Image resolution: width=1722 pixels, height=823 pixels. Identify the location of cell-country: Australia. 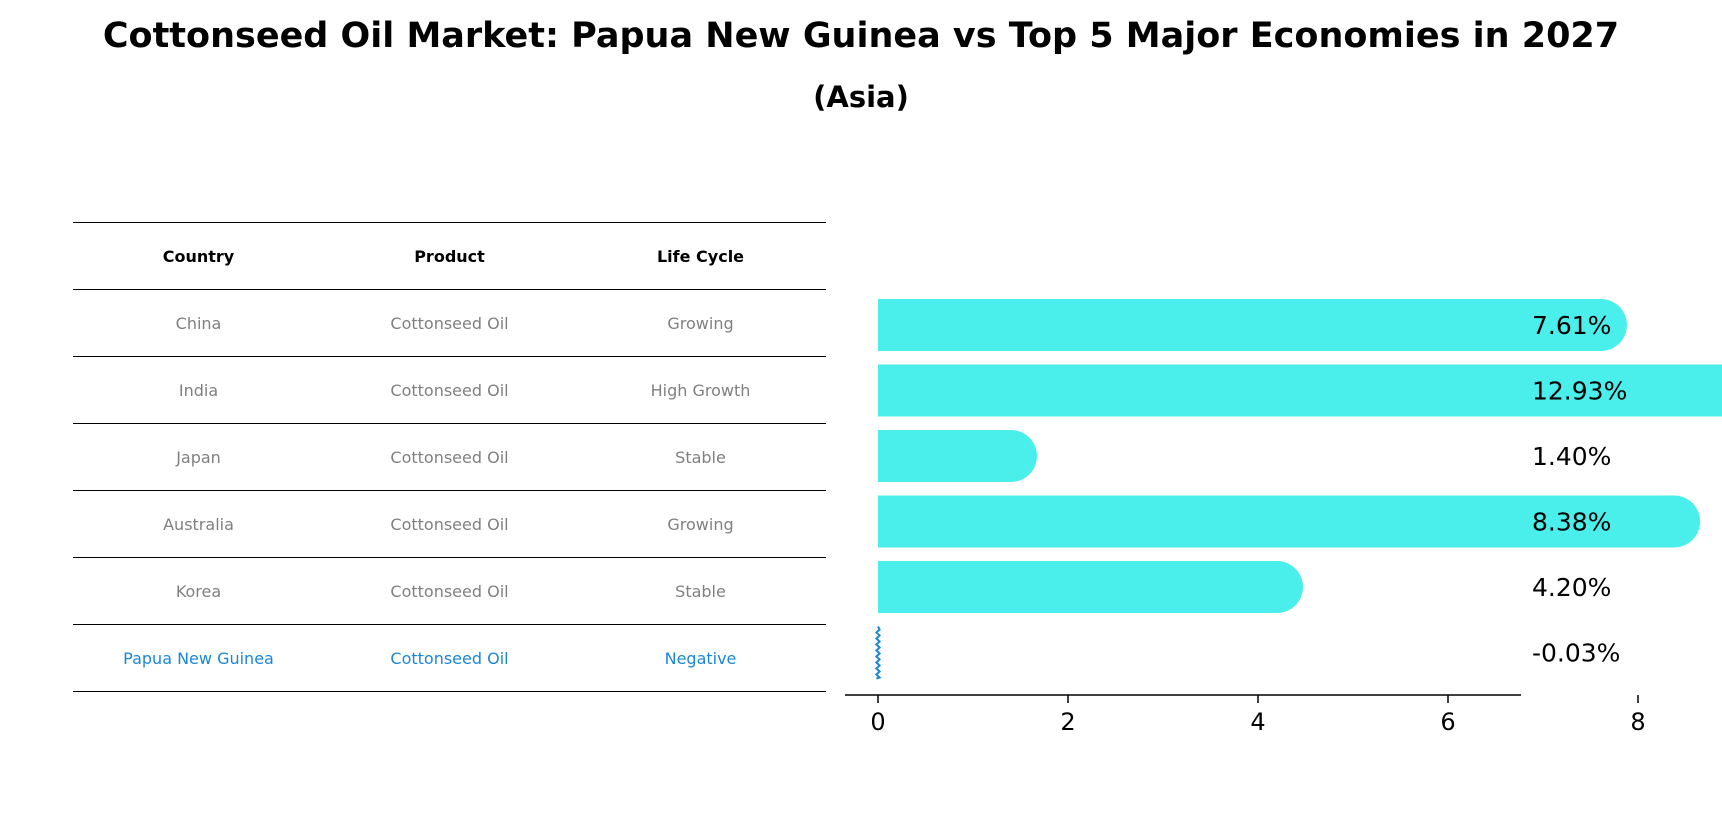
(198, 524).